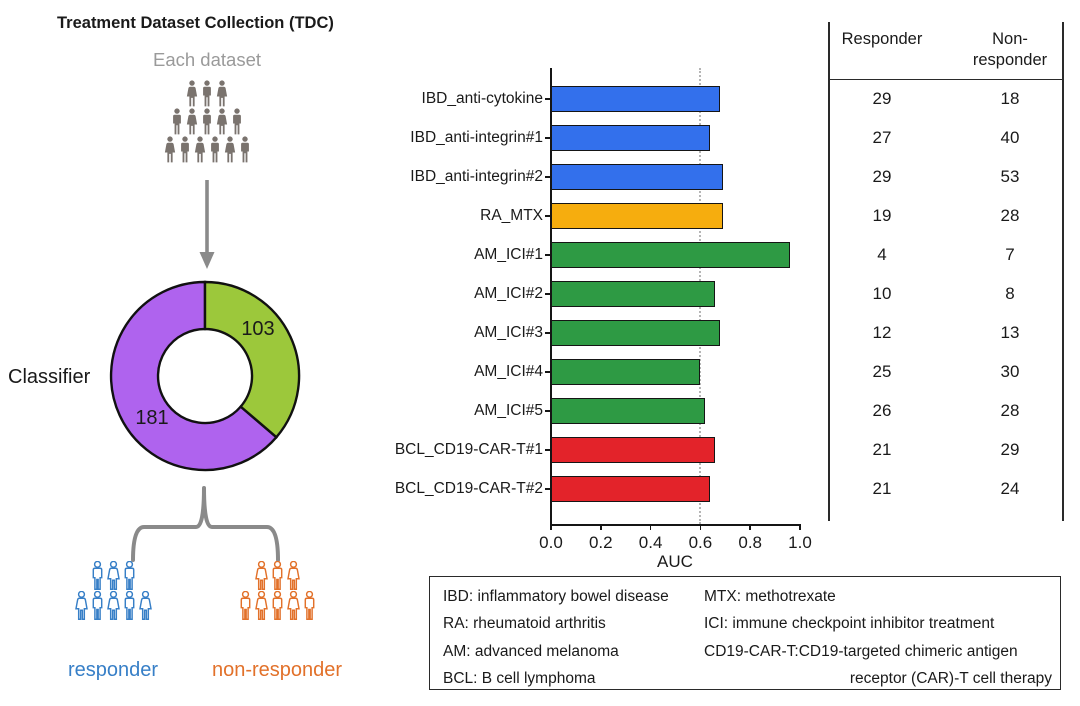 The image size is (1080, 706). What do you see at coordinates (800, 542) in the screenshot?
I see `x-axis-tick-label: 1.0` at bounding box center [800, 542].